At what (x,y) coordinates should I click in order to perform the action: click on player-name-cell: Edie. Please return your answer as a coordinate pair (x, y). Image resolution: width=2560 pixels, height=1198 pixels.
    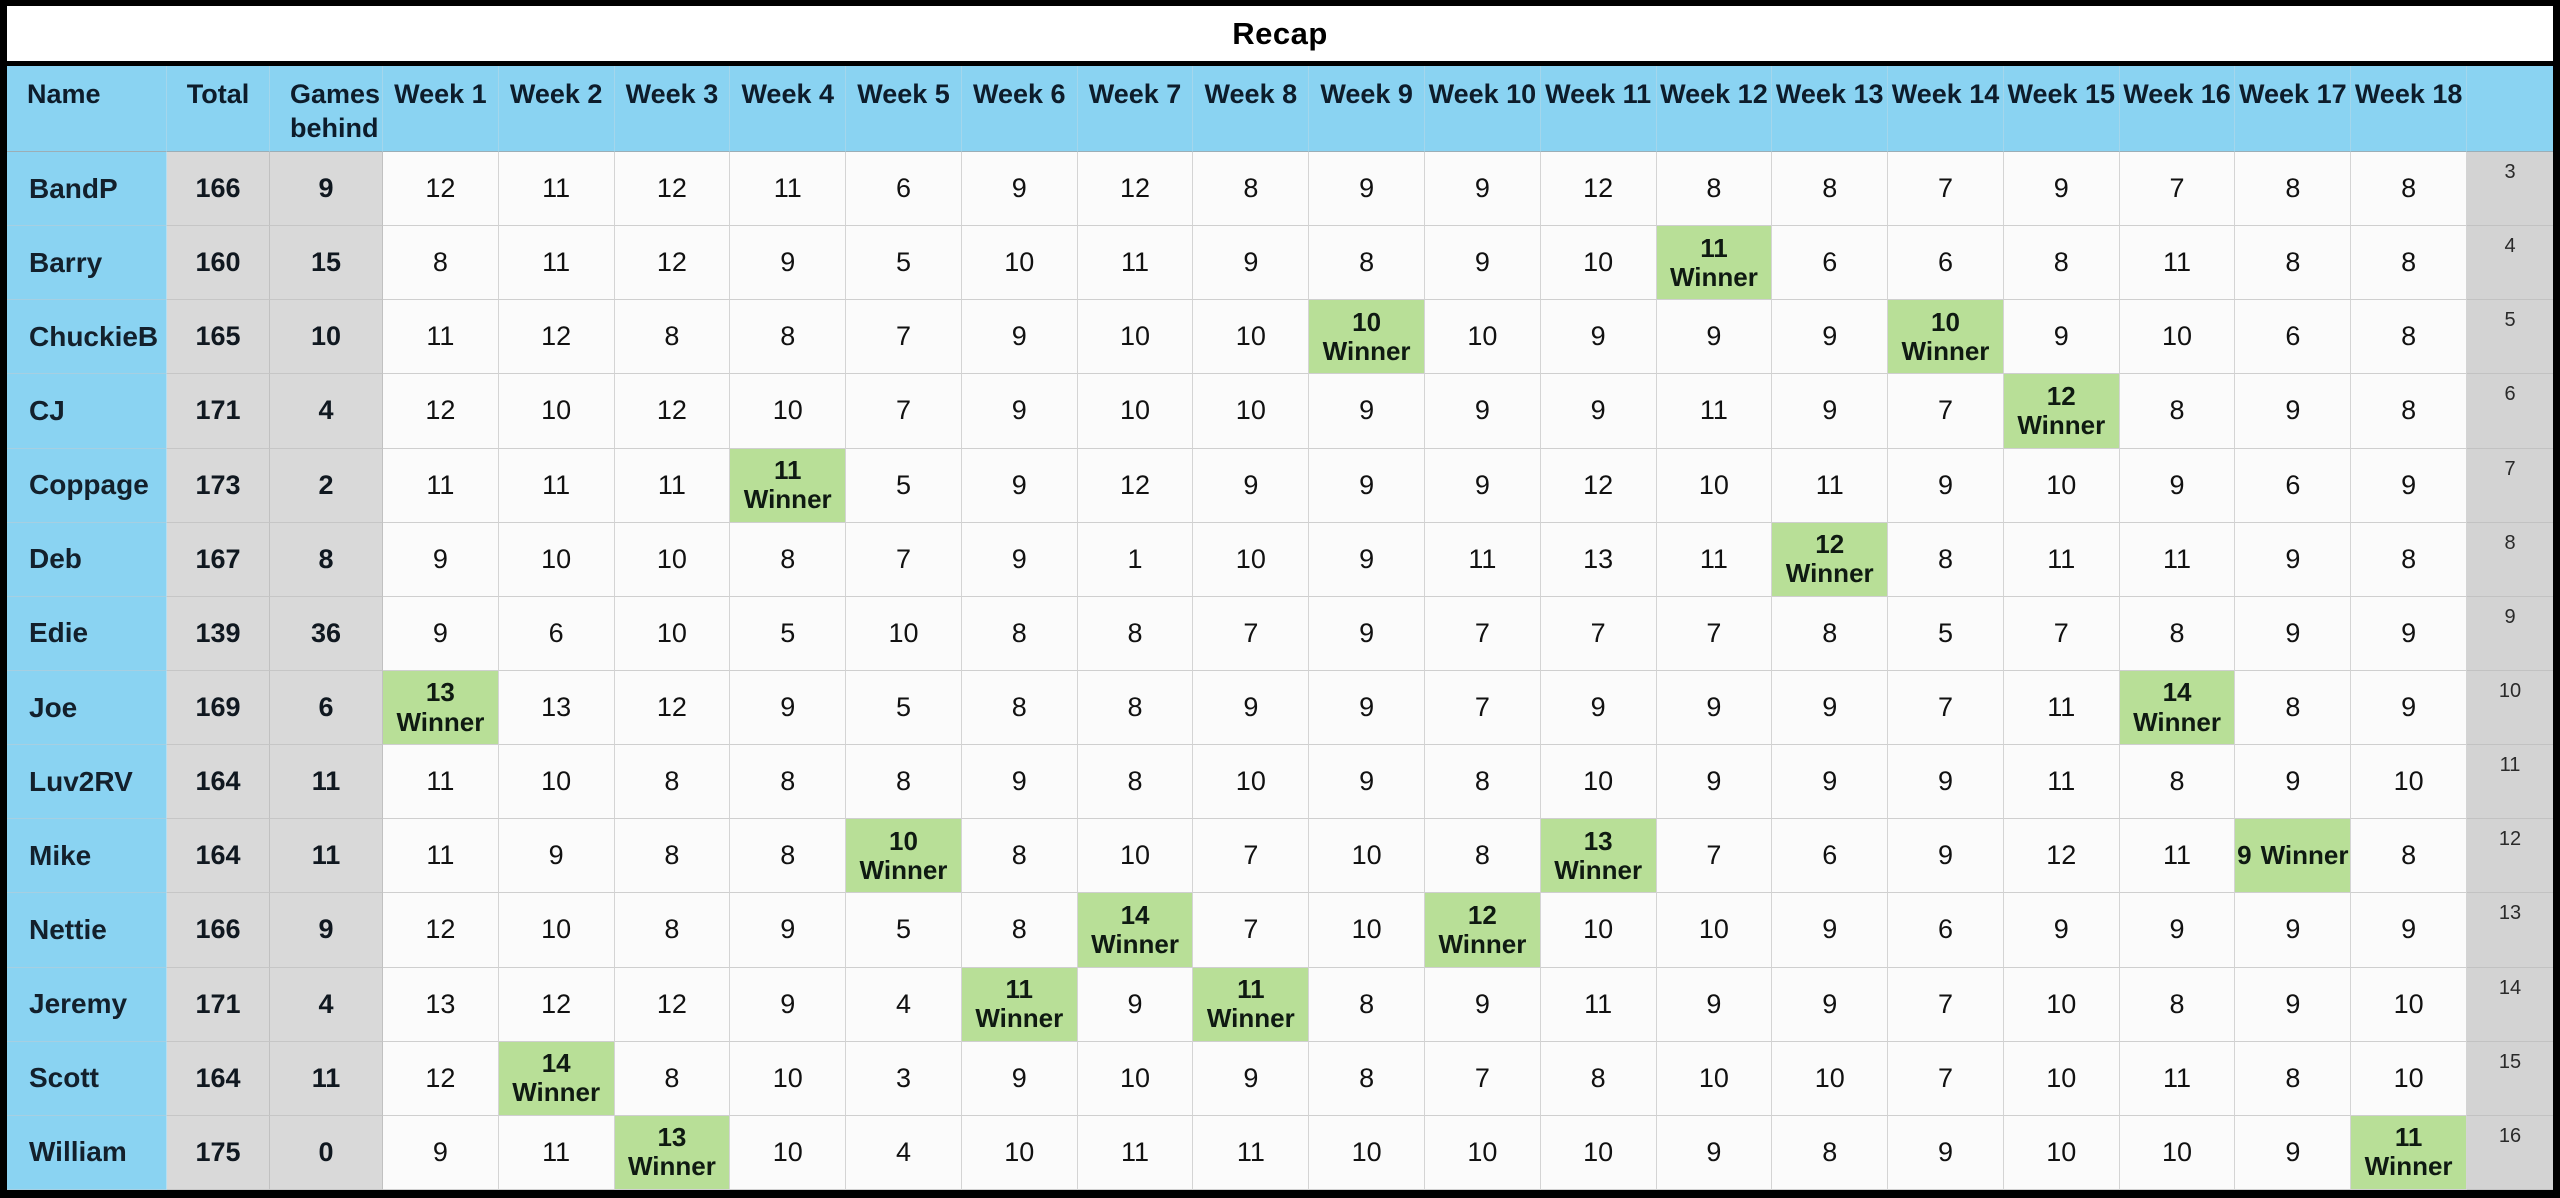
    Looking at the image, I should click on (87, 633).